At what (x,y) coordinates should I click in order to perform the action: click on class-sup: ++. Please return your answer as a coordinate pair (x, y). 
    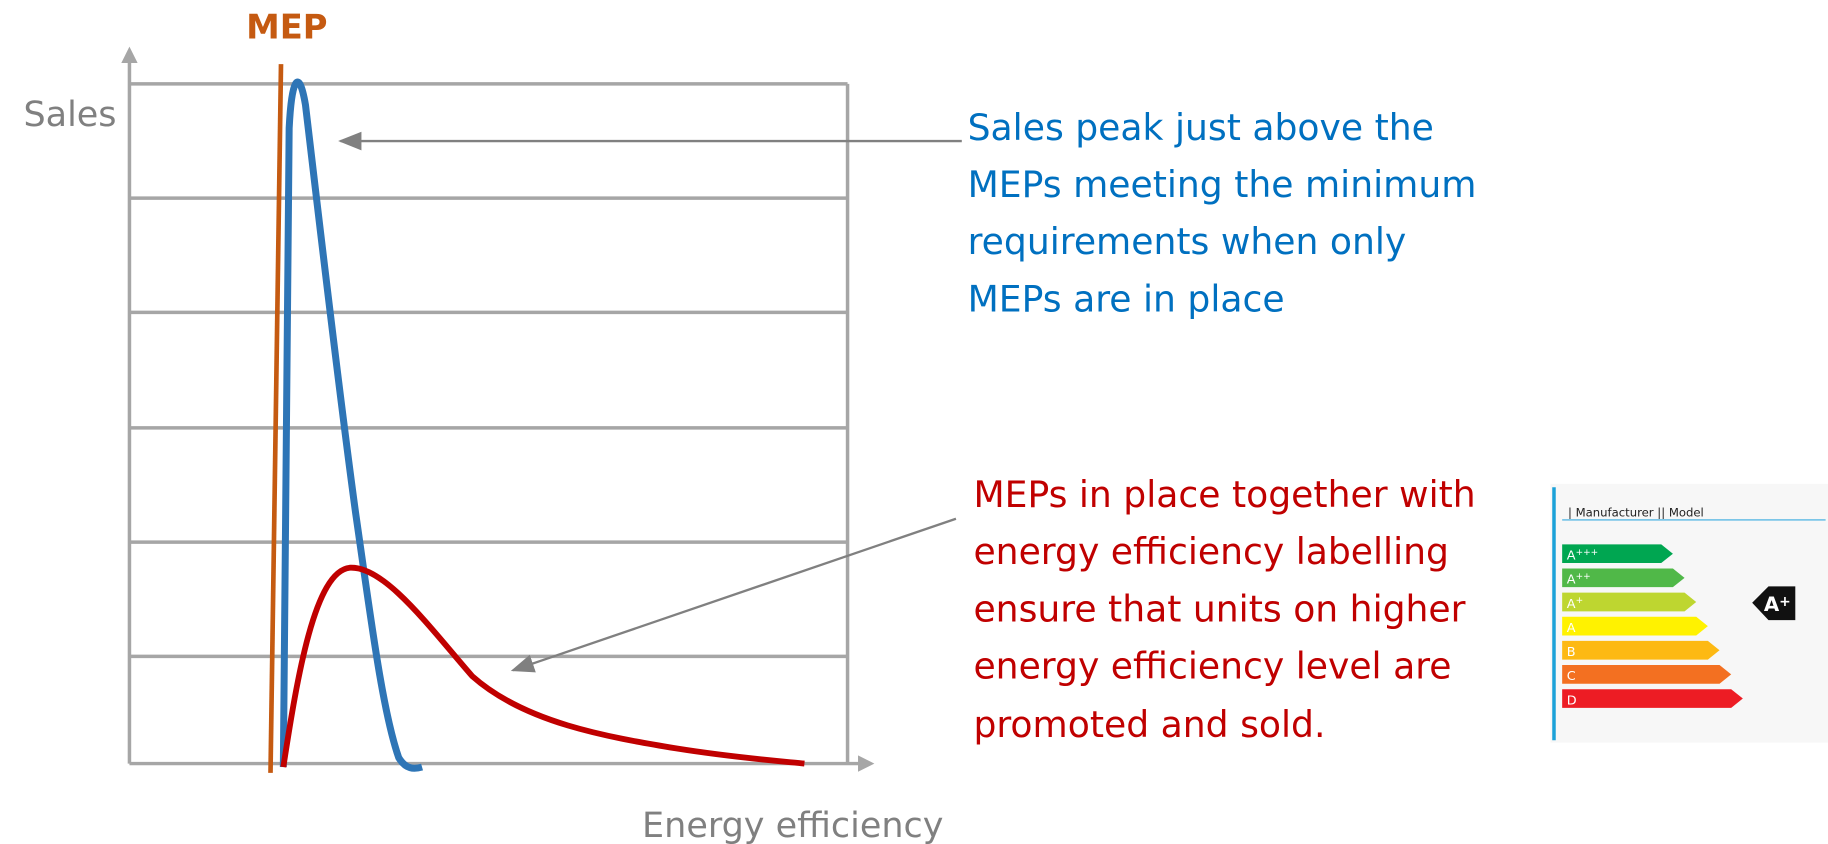
    Looking at the image, I should click on (1583, 577).